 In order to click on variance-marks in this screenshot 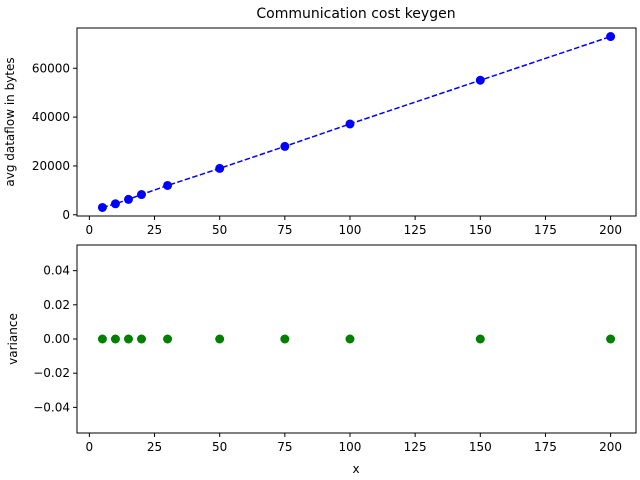, I will do `click(356, 339)`.